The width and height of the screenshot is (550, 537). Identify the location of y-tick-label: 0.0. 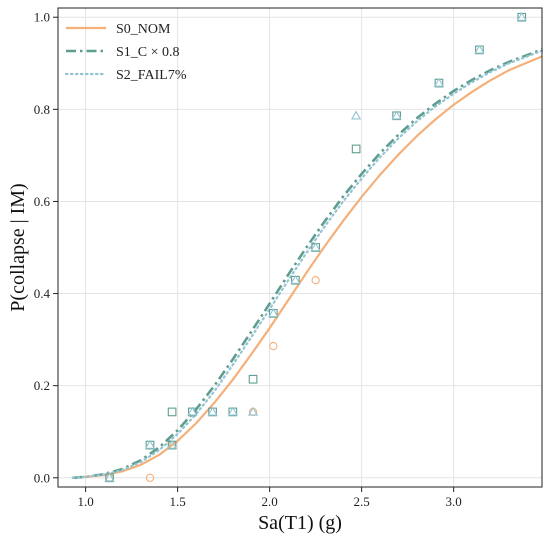
(42, 477).